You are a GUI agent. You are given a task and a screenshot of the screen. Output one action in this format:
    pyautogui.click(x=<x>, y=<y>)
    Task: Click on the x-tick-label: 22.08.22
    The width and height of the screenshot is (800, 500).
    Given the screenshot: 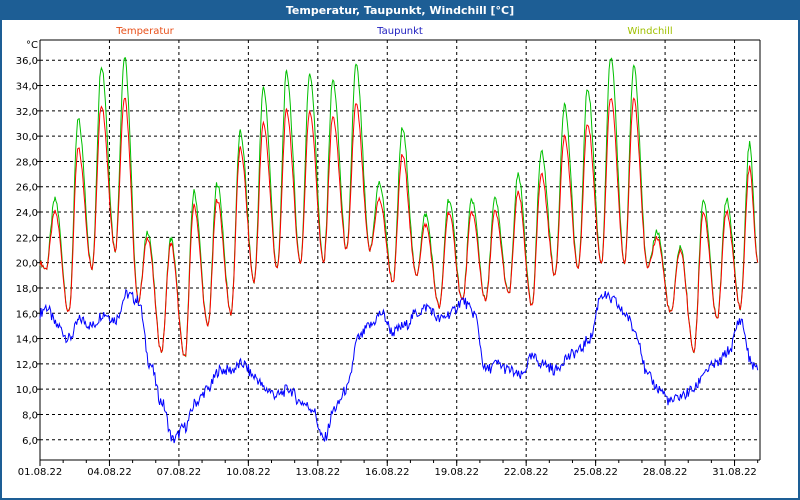 What is the action you would take?
    pyautogui.click(x=526, y=472)
    